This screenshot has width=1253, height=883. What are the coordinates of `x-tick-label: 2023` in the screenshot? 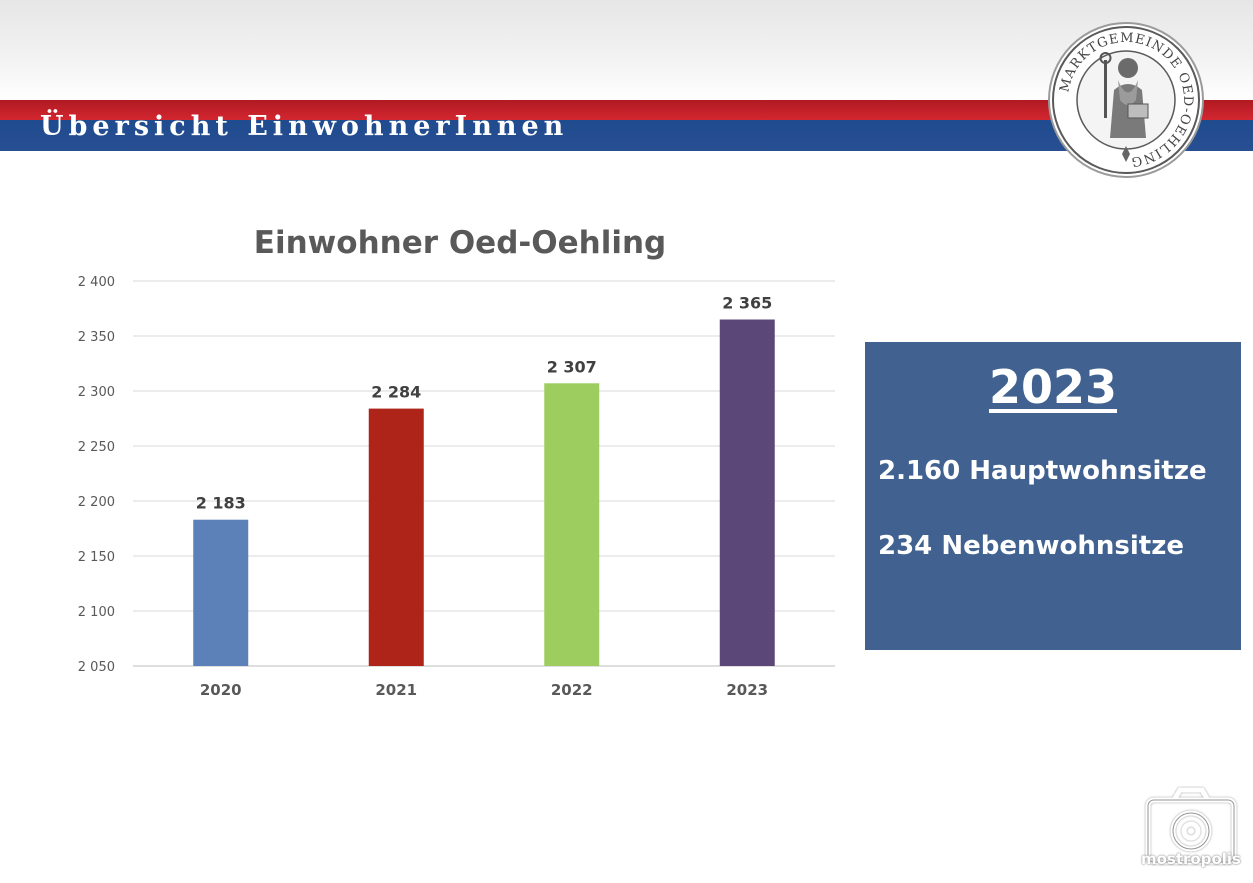 It's located at (747, 690).